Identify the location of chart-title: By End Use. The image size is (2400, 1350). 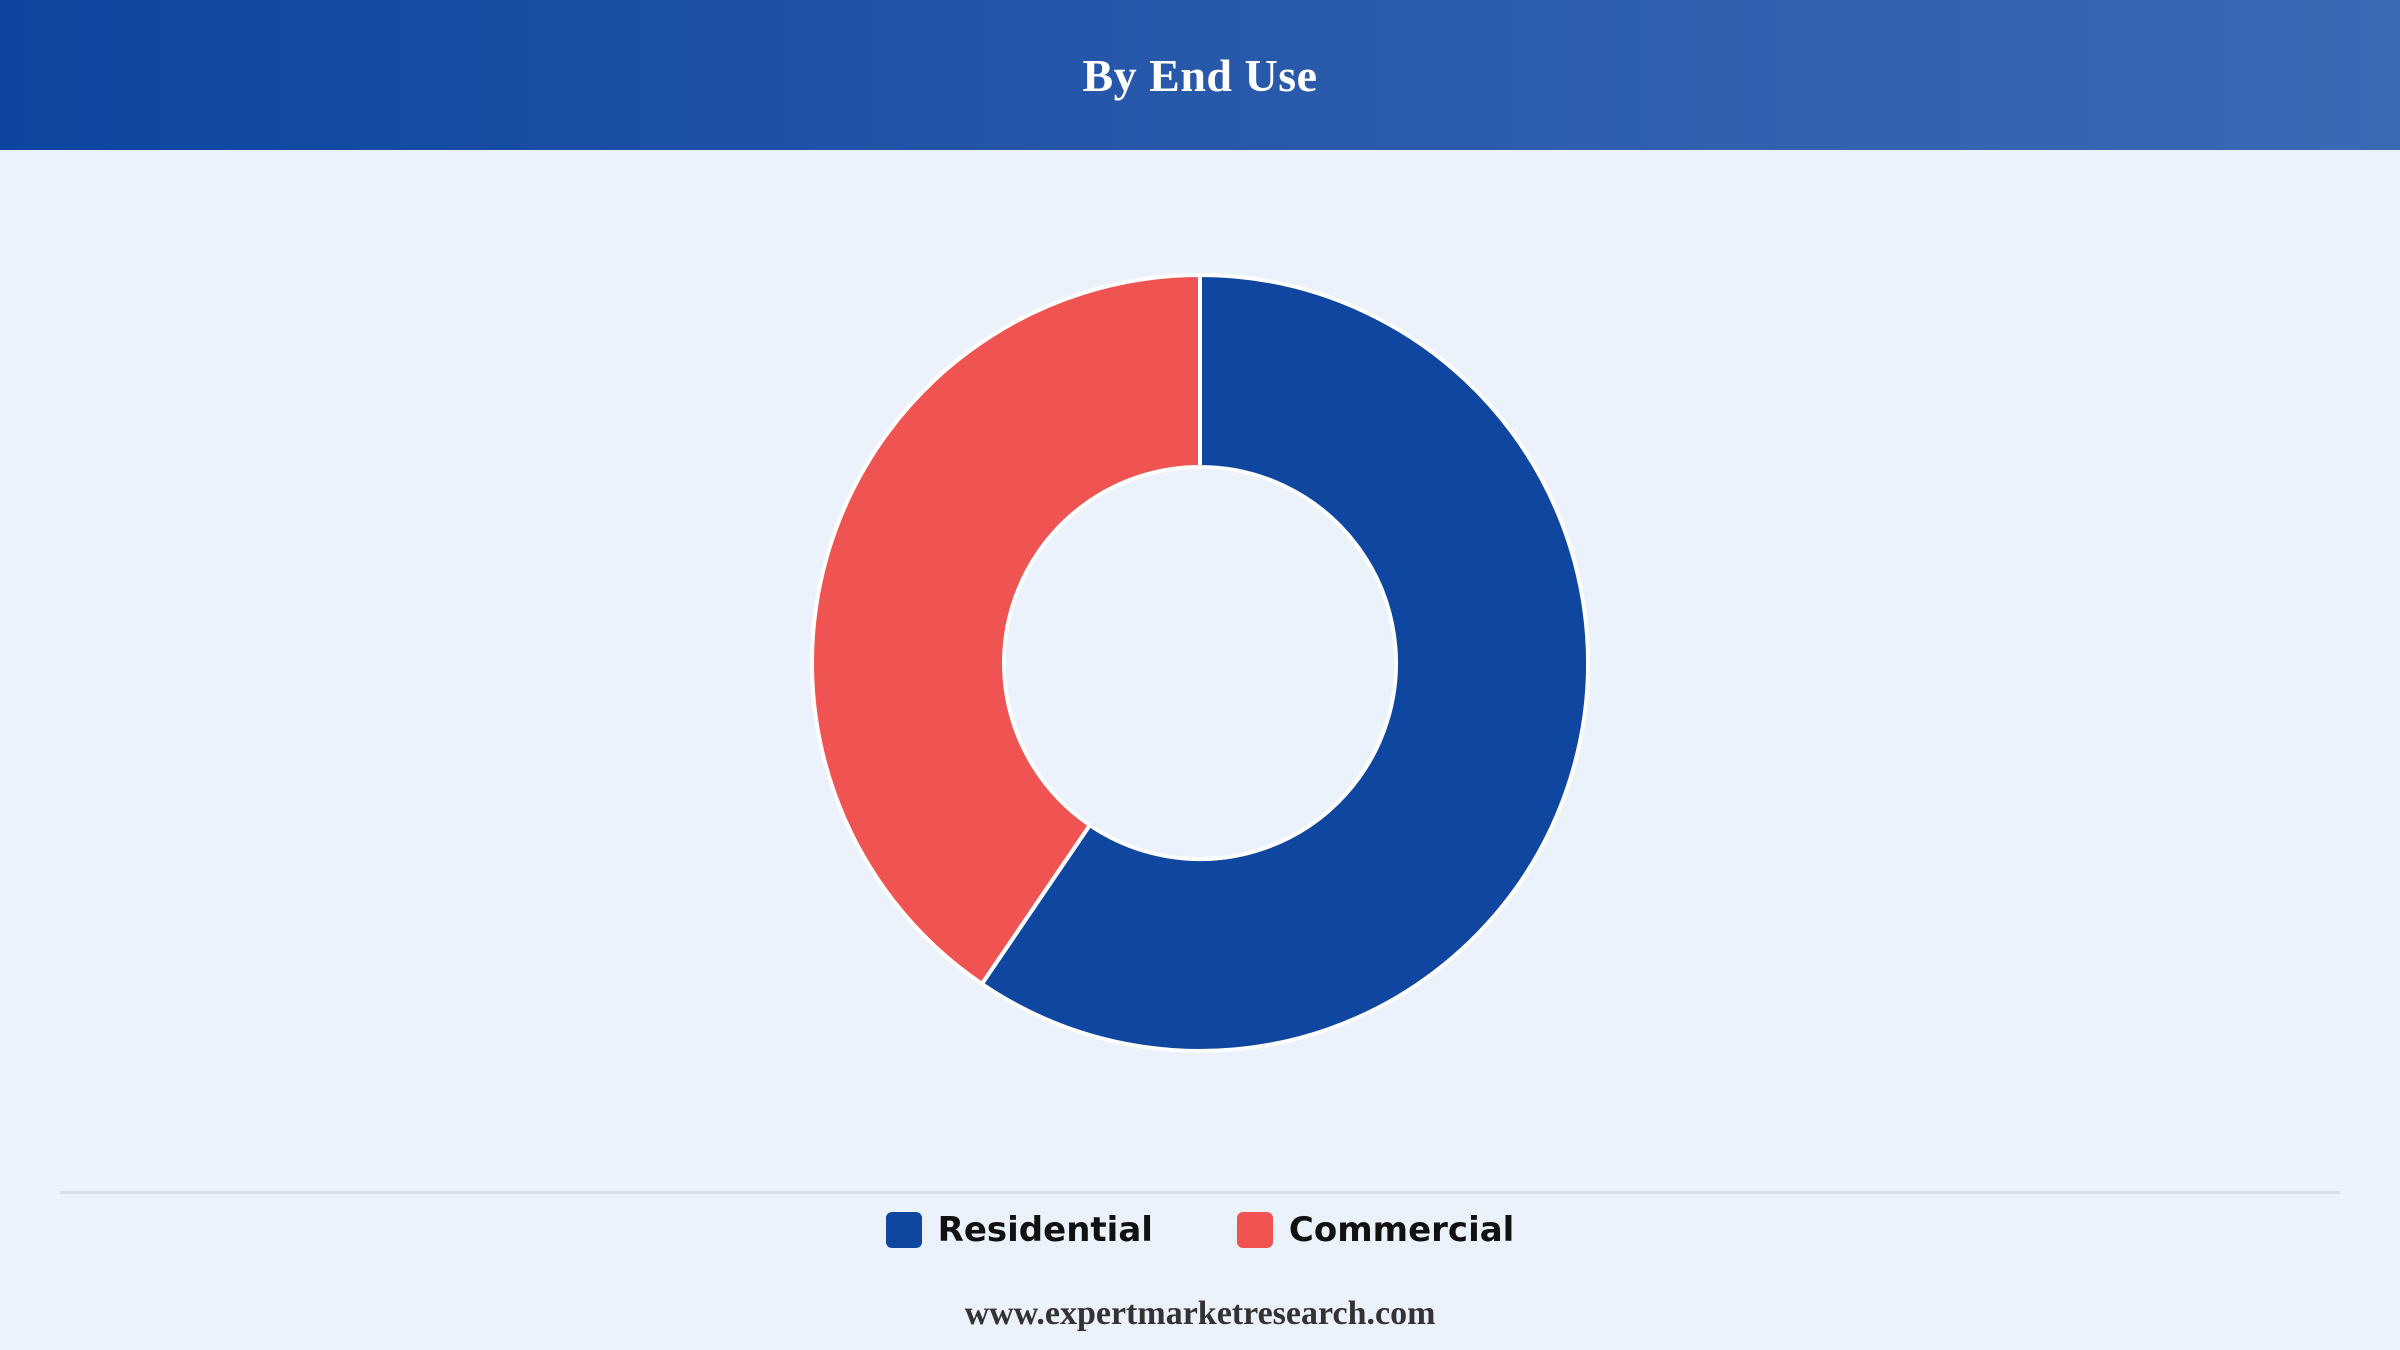
(1200, 75).